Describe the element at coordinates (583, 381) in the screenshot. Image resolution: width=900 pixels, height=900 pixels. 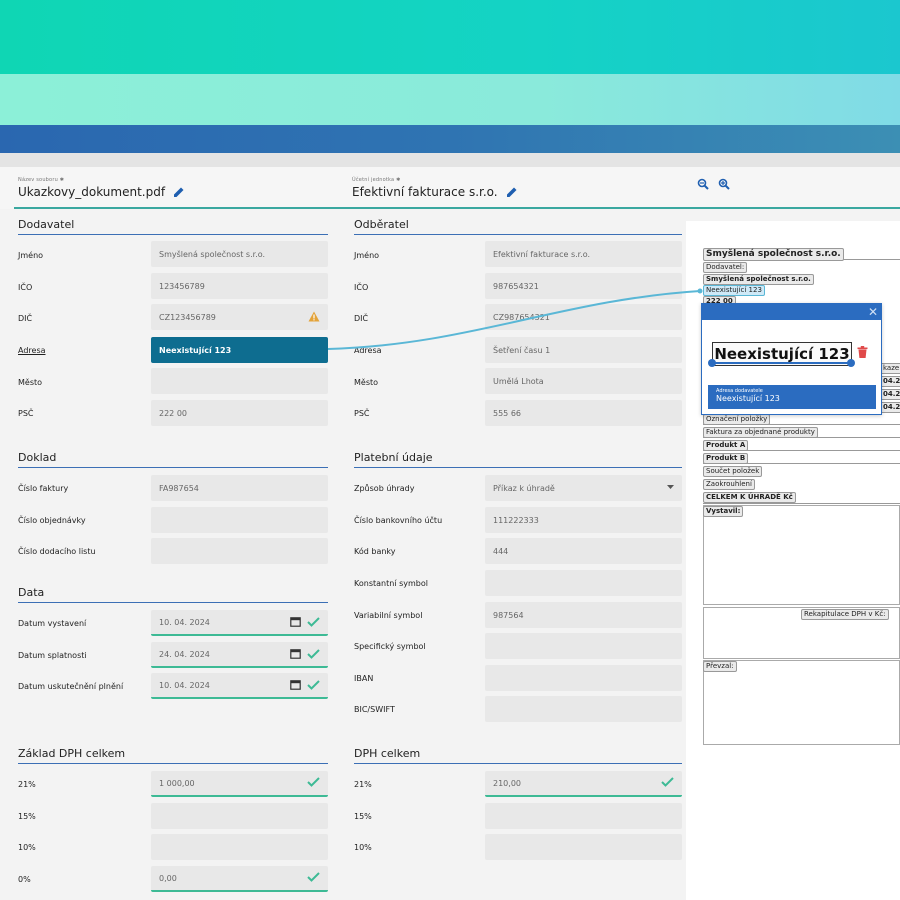
I see `customer-city-input: Umělá Lhota` at that location.